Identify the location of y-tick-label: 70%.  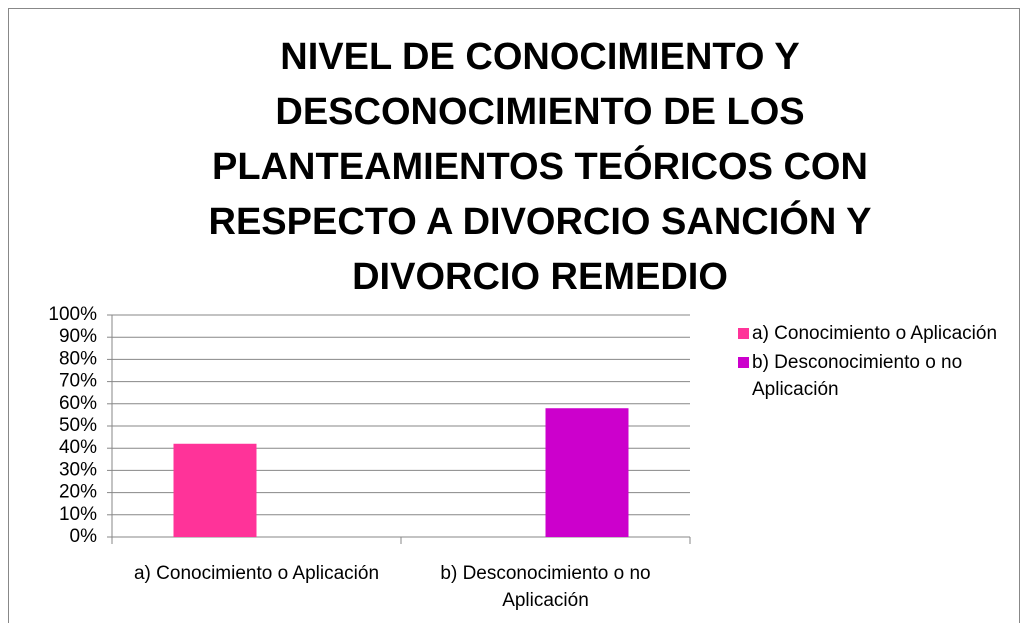
(78, 381).